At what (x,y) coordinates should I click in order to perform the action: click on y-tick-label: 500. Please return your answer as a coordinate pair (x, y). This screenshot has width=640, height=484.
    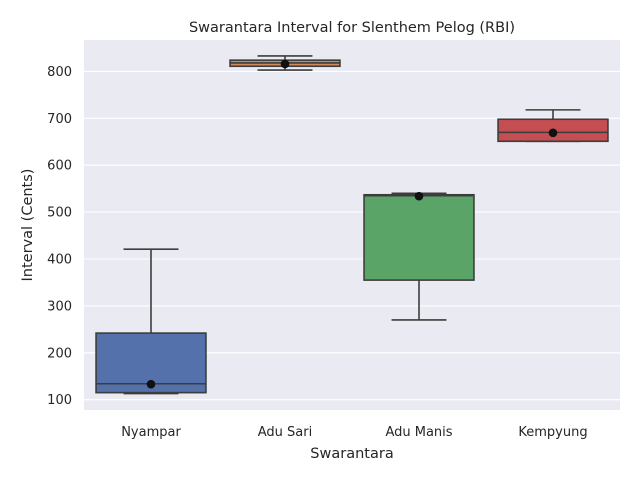
    Looking at the image, I should click on (59, 213).